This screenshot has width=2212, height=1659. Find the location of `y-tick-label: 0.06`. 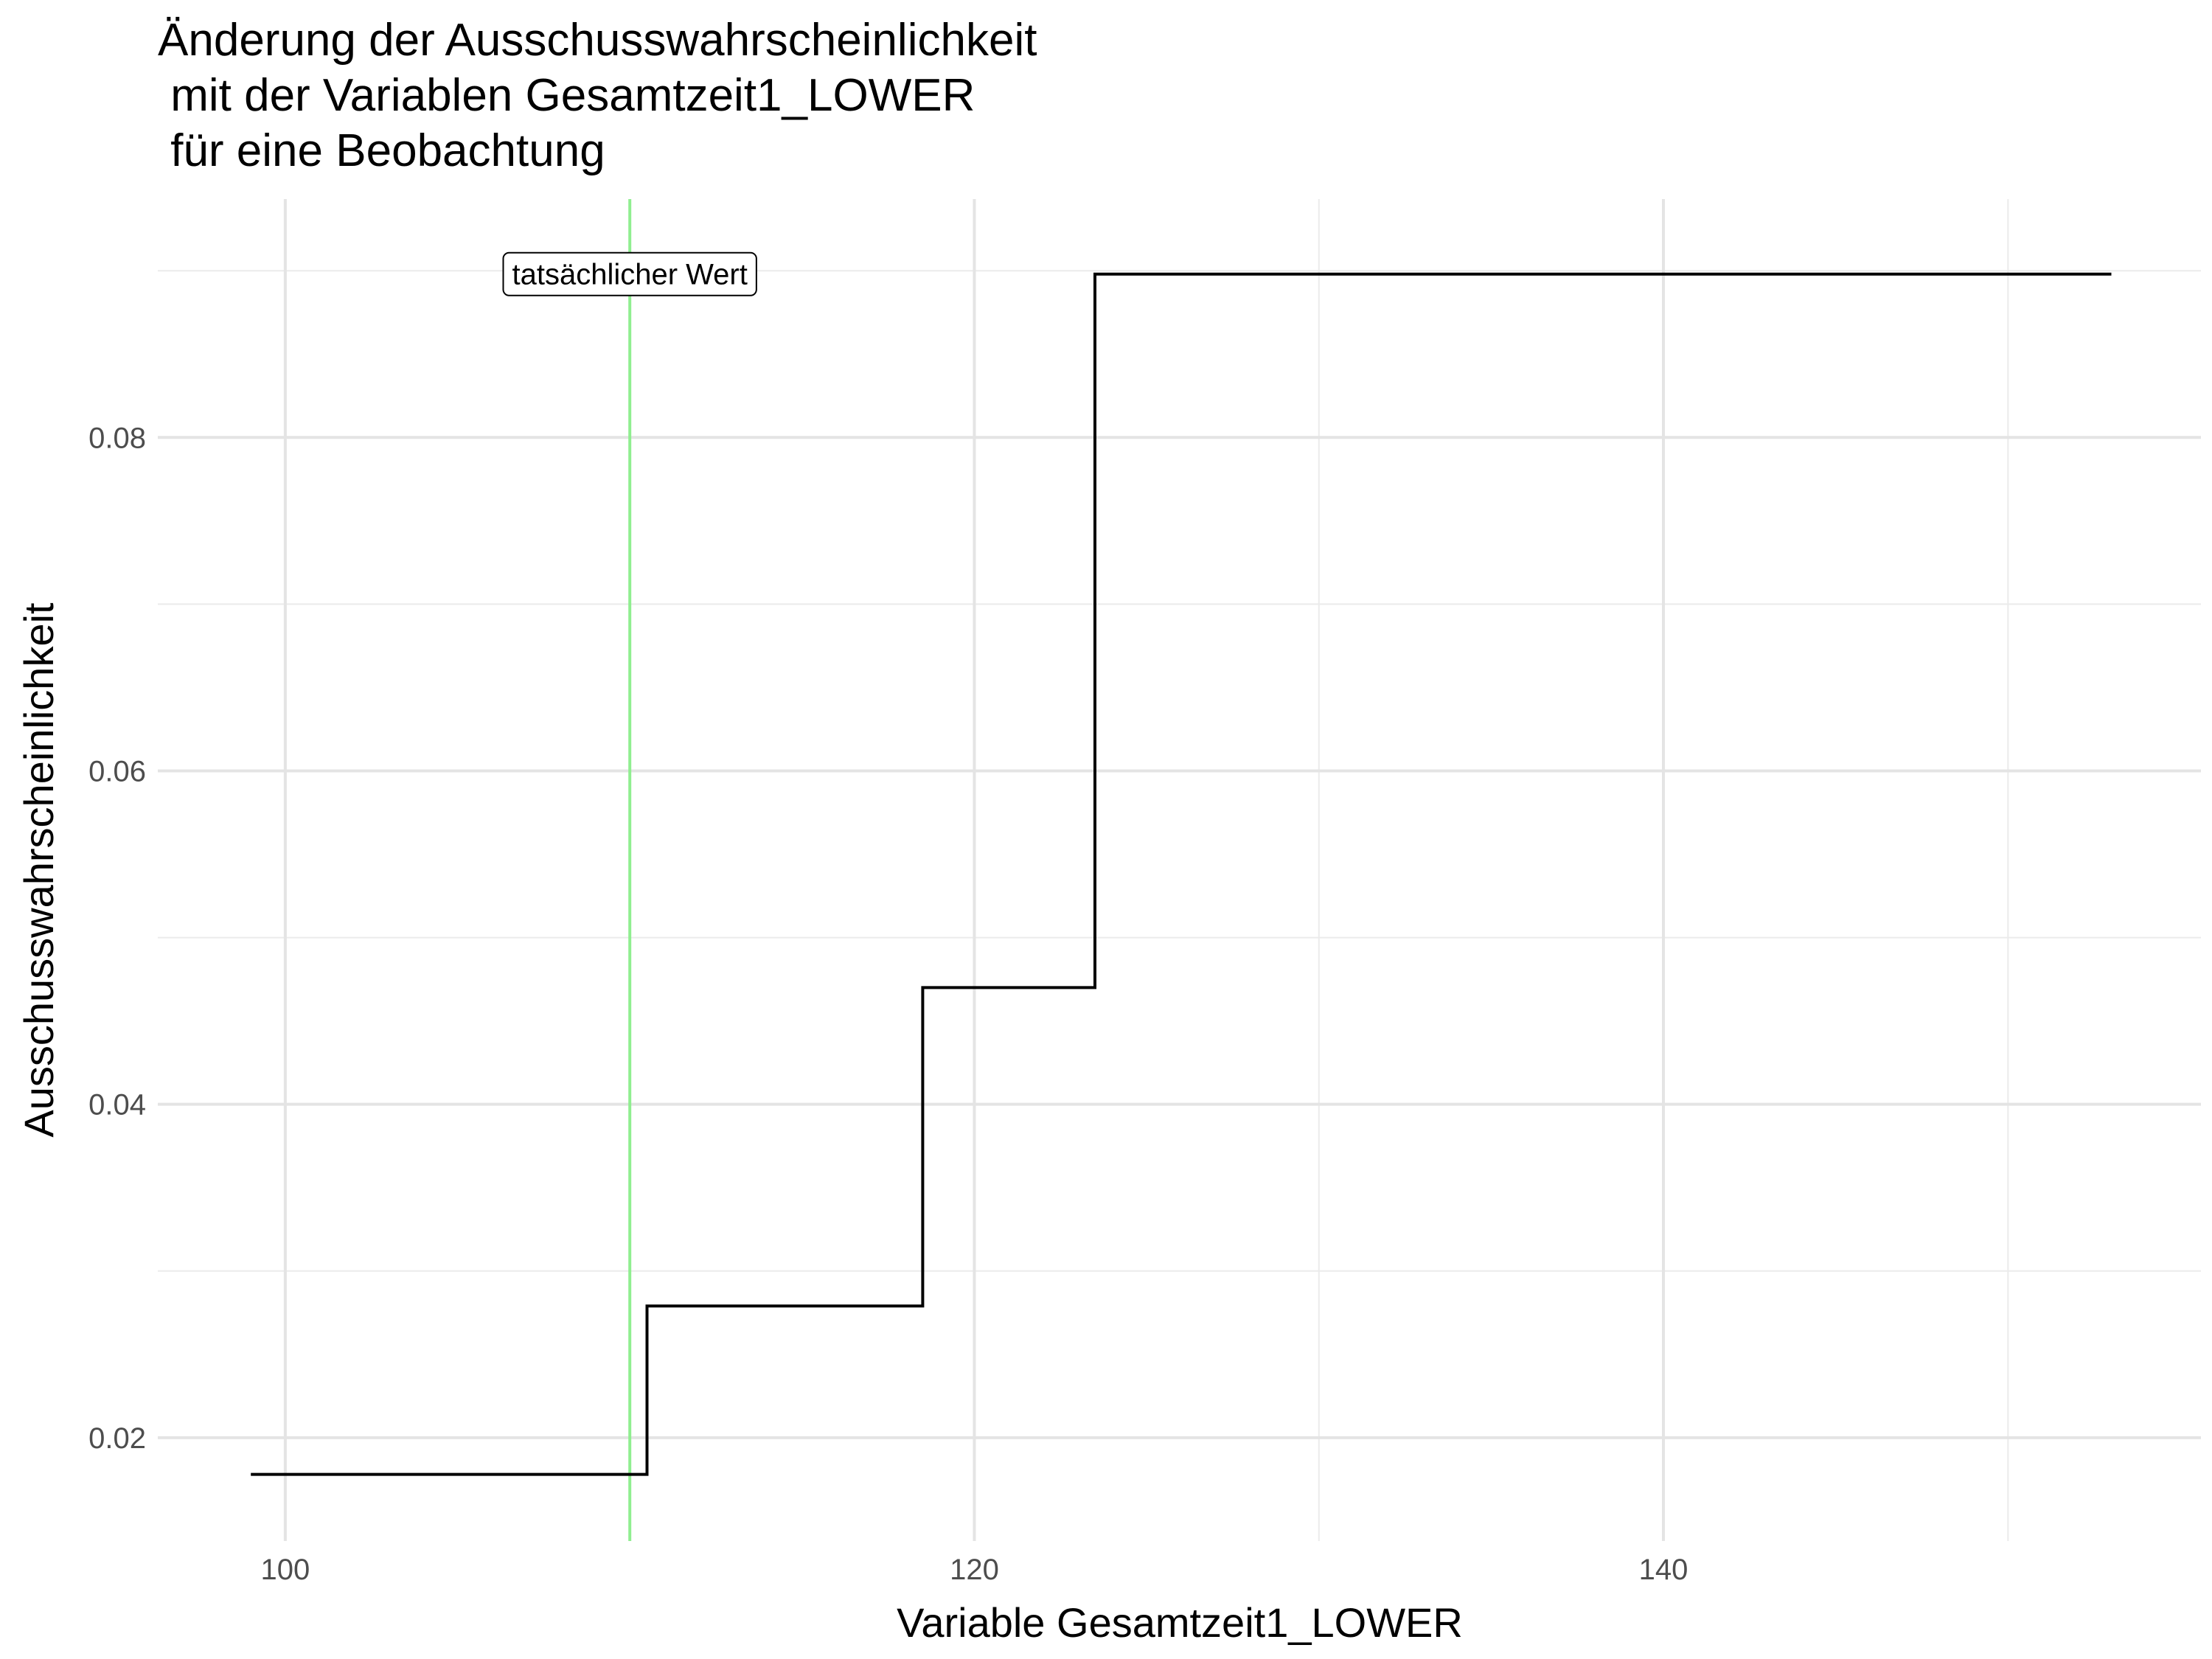

y-tick-label: 0.06 is located at coordinates (117, 771).